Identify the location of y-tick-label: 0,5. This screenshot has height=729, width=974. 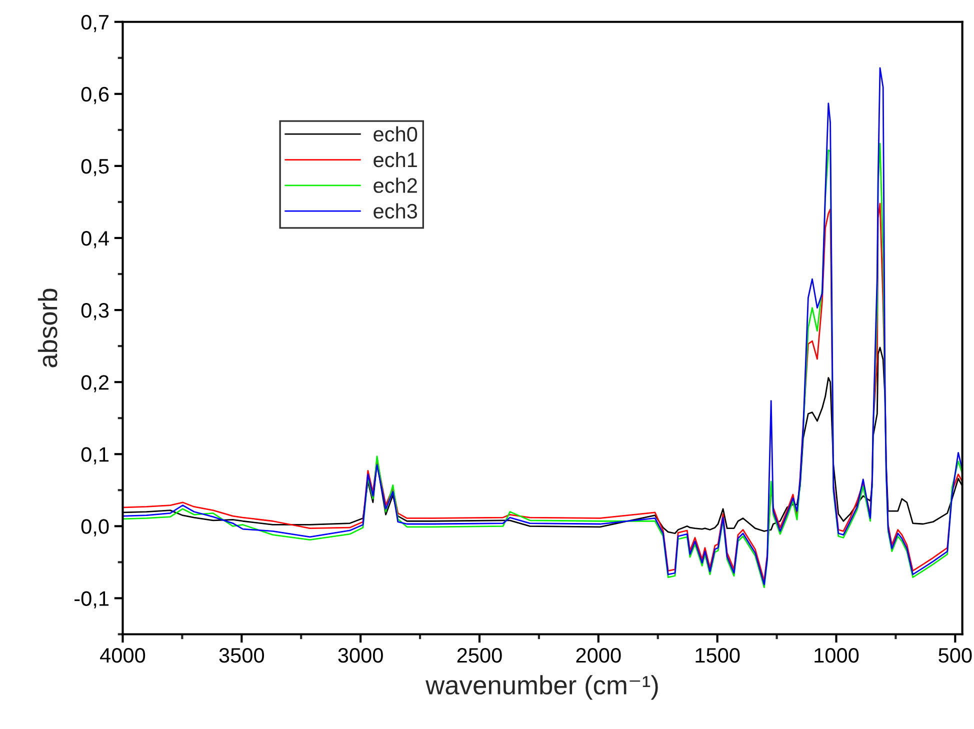
(95, 167).